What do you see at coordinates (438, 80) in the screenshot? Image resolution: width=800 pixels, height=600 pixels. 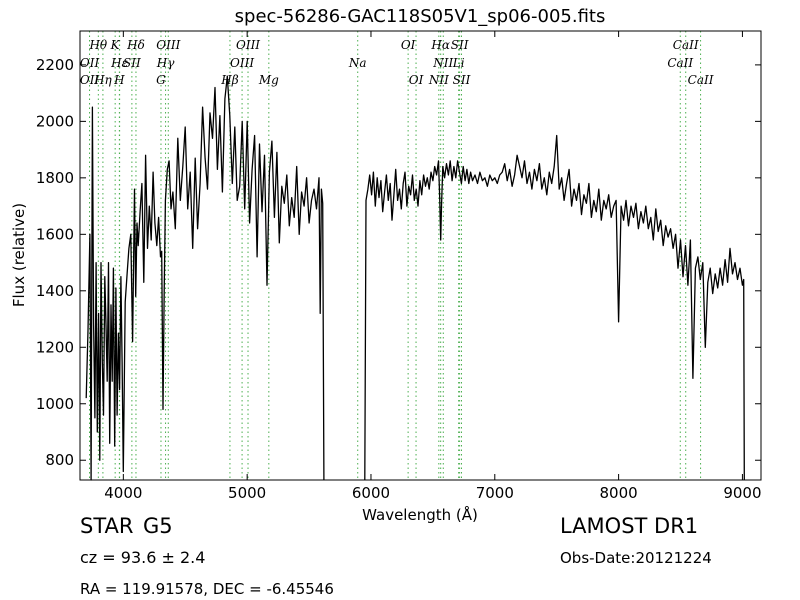 I see `line-label-25: NII` at bounding box center [438, 80].